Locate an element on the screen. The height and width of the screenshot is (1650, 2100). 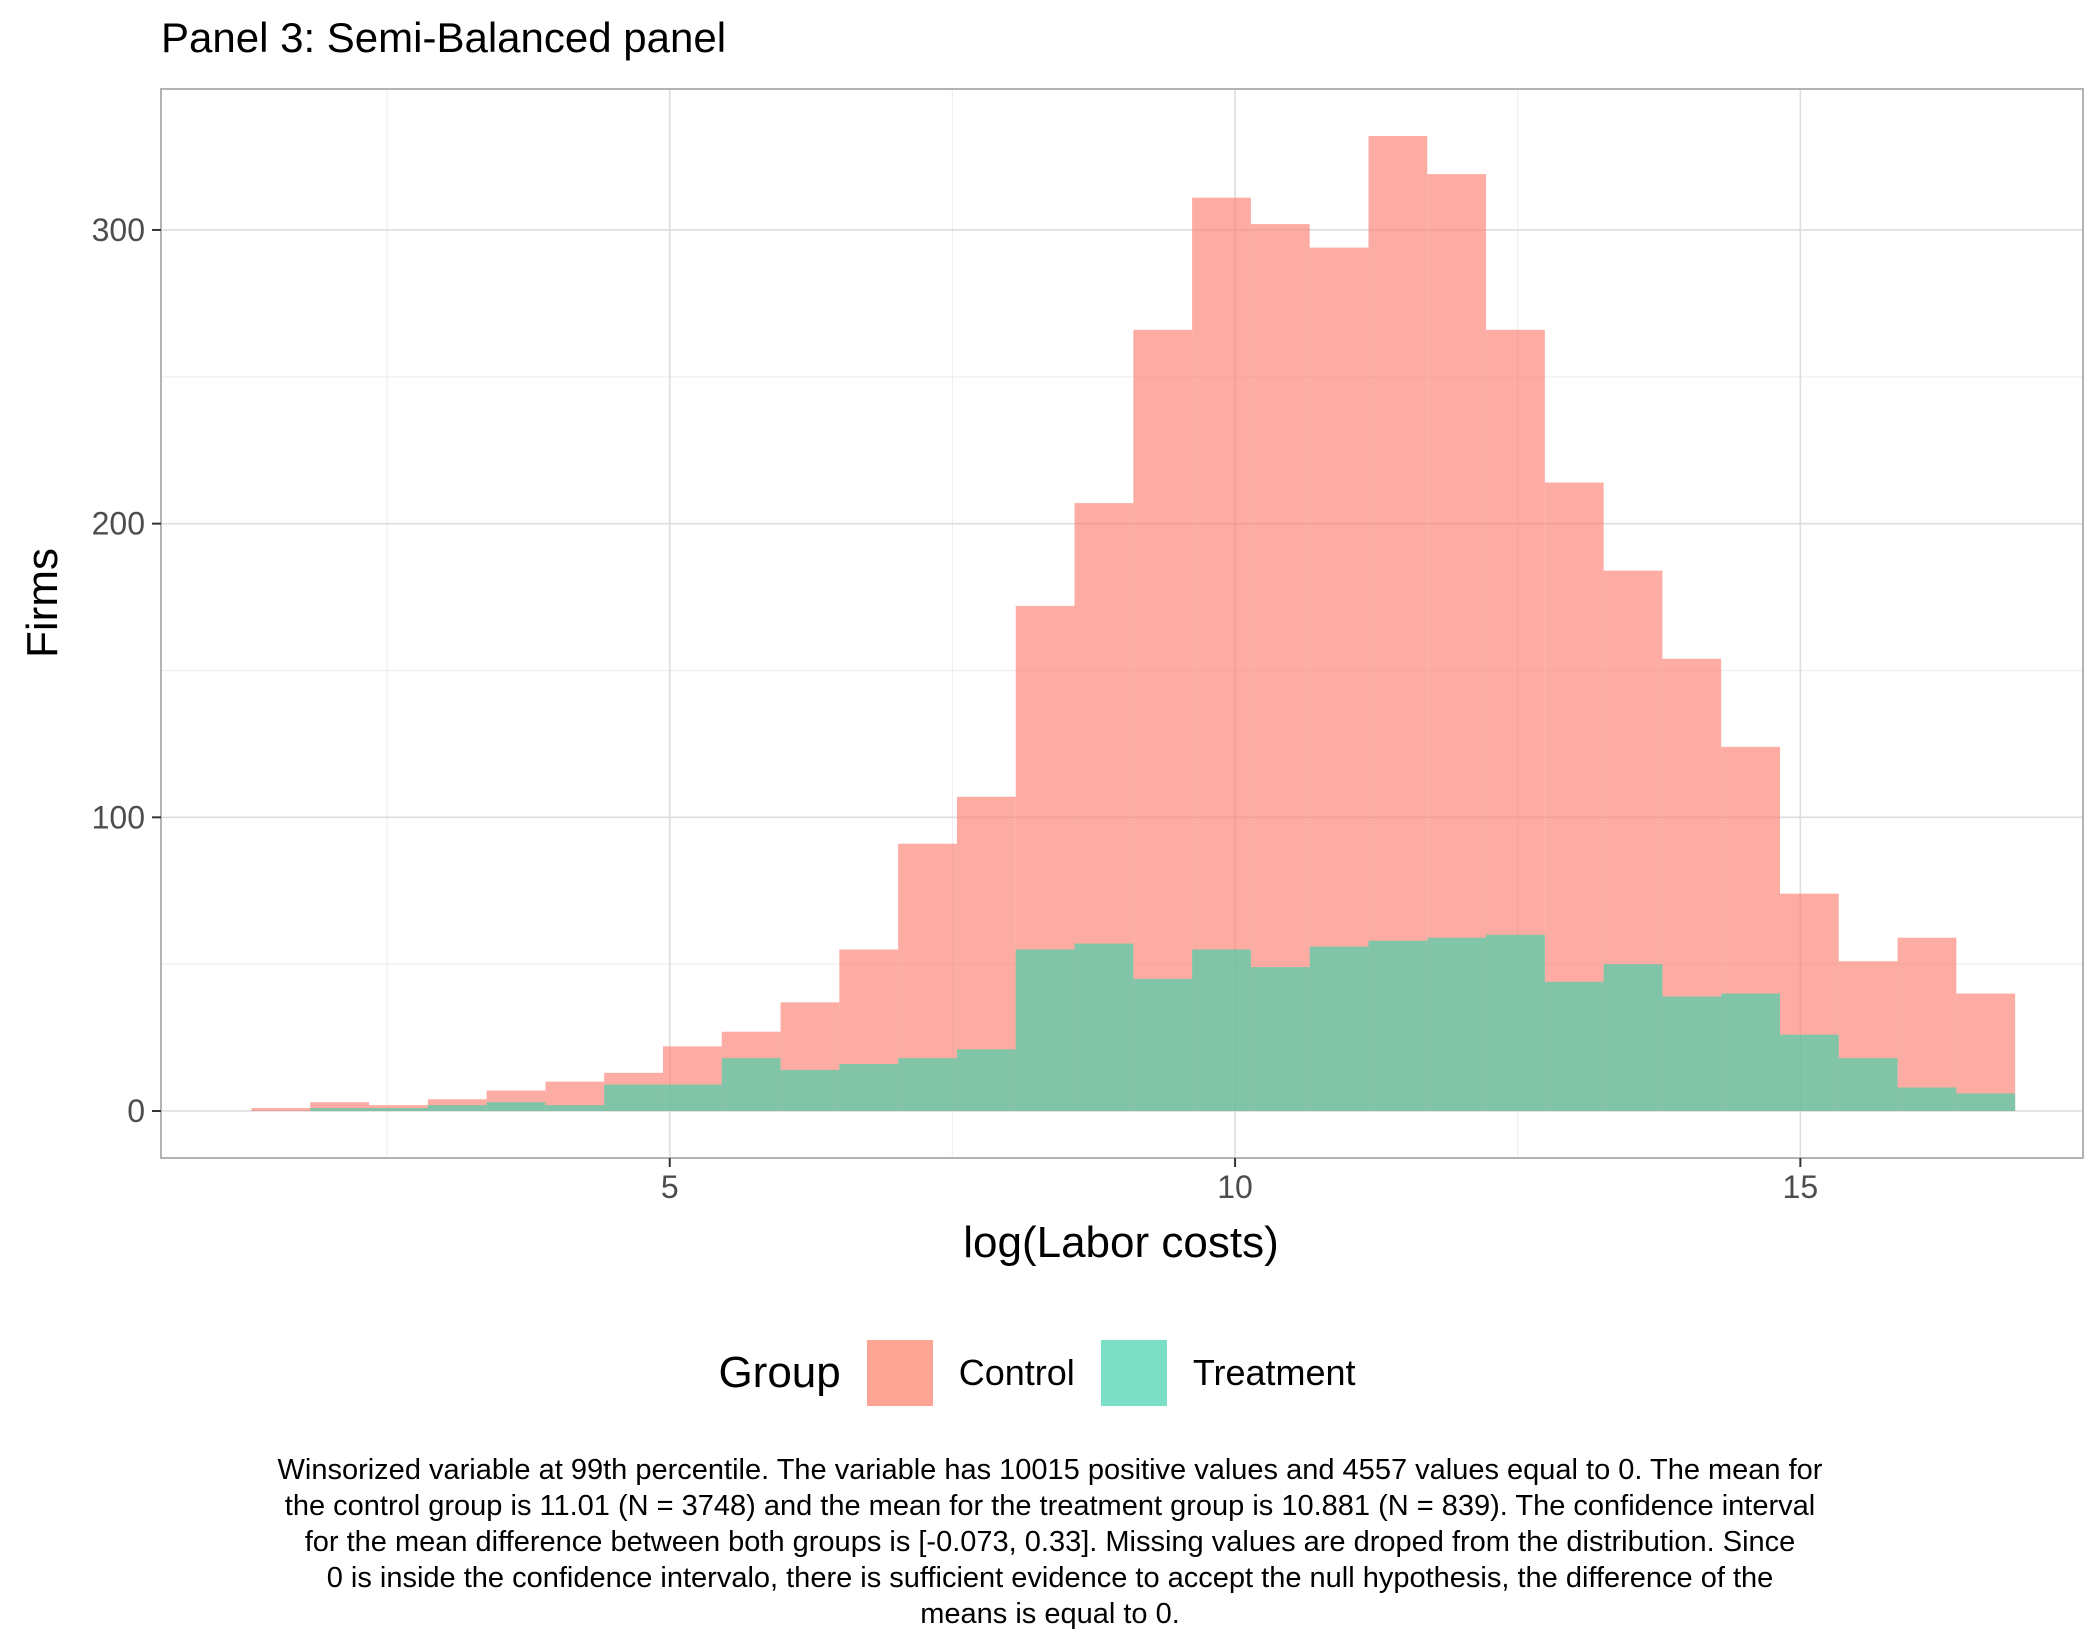
x-tick-label: 15 is located at coordinates (1801, 1187).